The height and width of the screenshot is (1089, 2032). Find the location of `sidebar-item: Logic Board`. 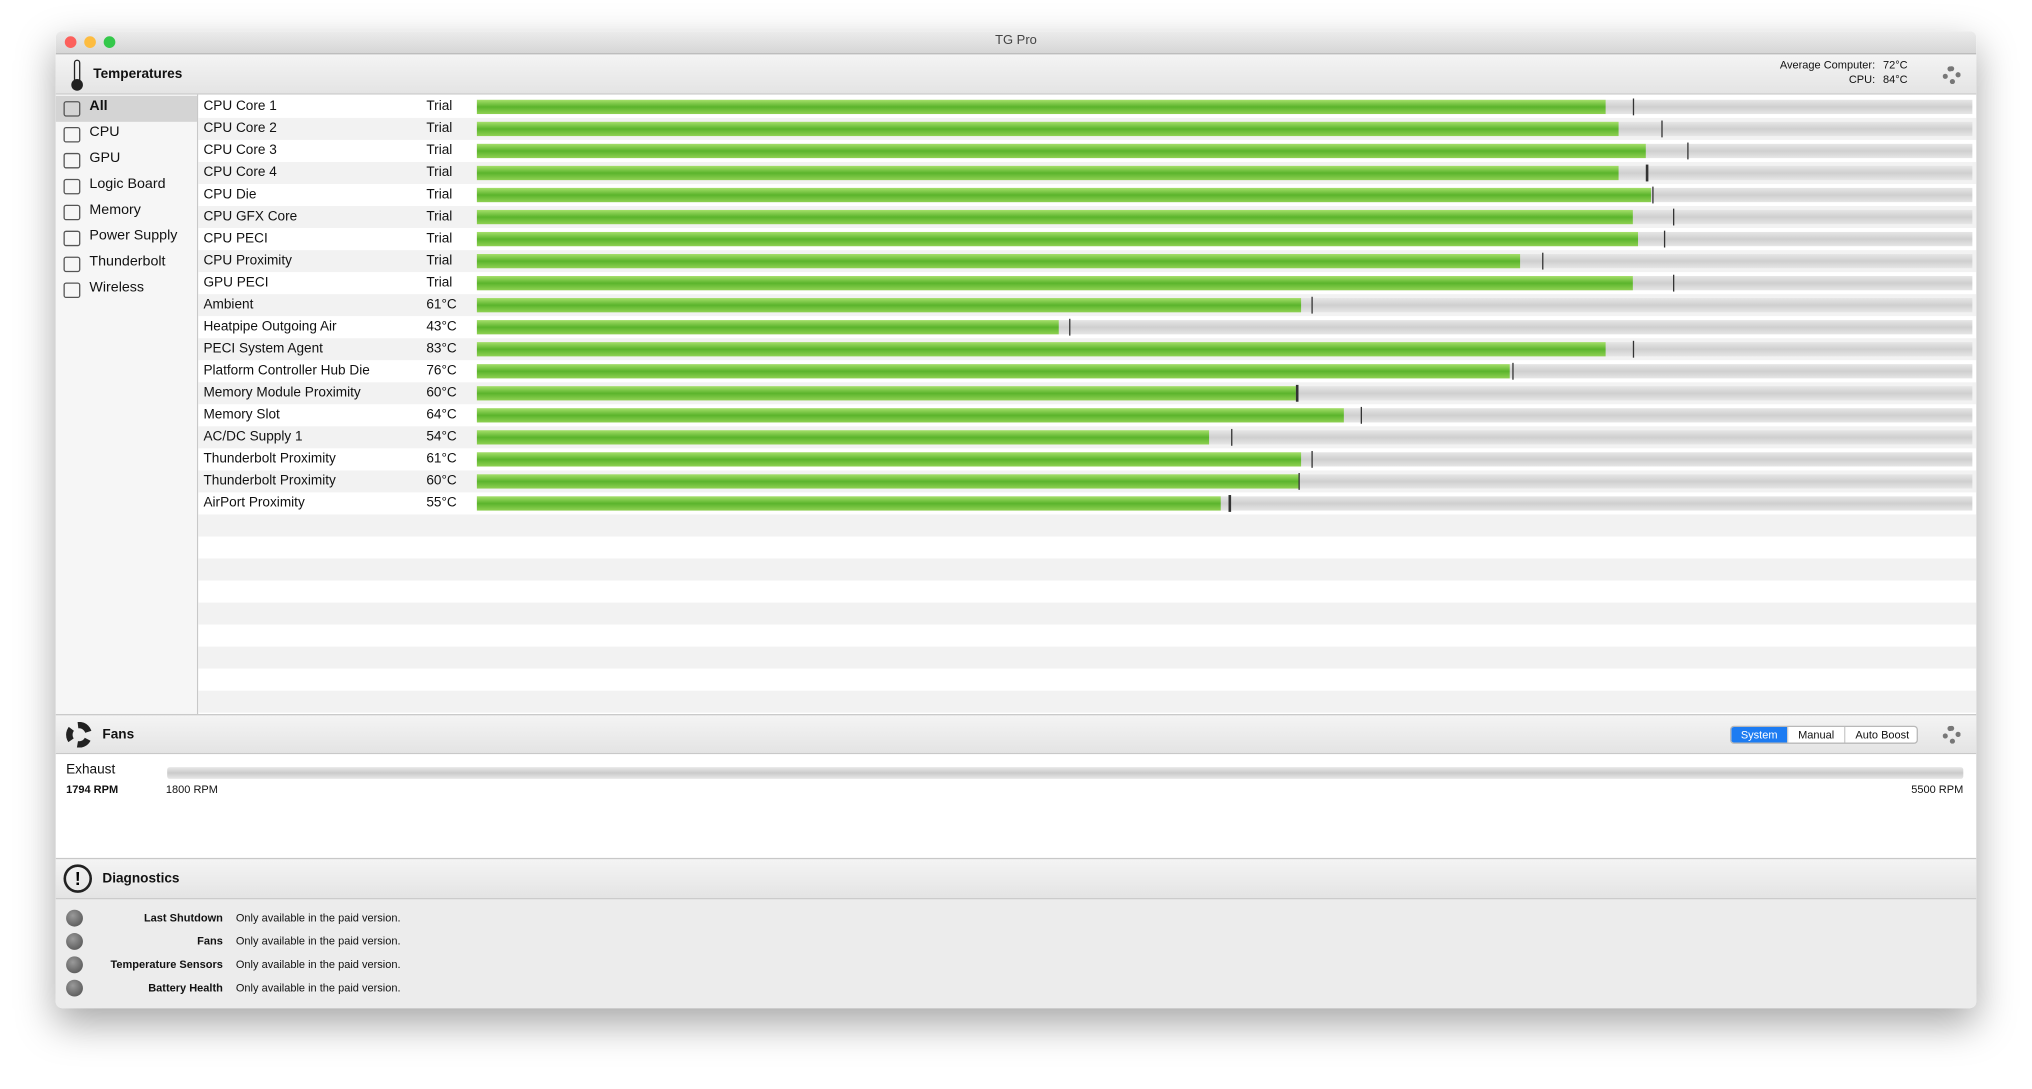

sidebar-item: Logic Board is located at coordinates (126, 187).